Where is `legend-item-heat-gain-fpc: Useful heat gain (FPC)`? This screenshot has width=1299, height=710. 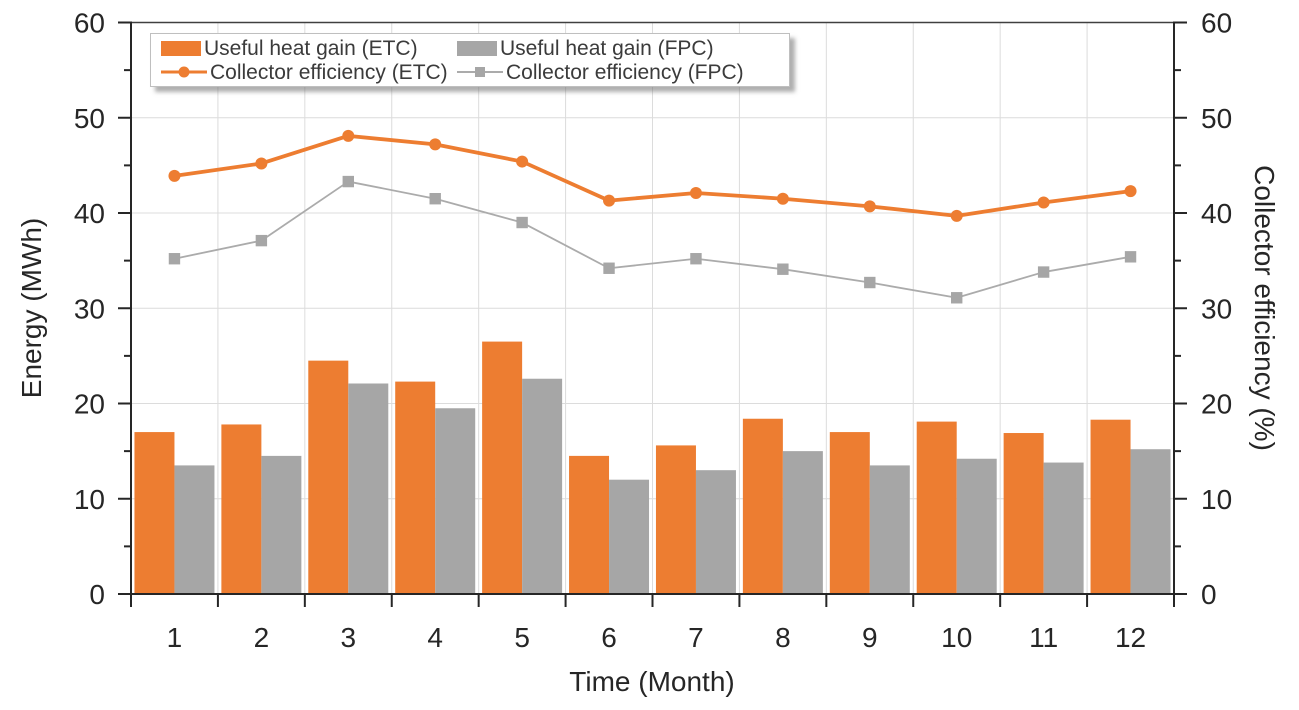 legend-item-heat-gain-fpc: Useful heat gain (FPC) is located at coordinates (621, 48).